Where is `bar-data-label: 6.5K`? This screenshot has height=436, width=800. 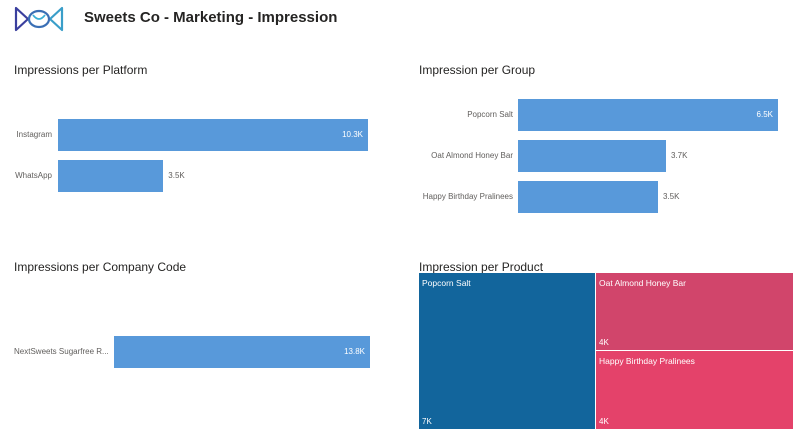 bar-data-label: 6.5K is located at coordinates (764, 114).